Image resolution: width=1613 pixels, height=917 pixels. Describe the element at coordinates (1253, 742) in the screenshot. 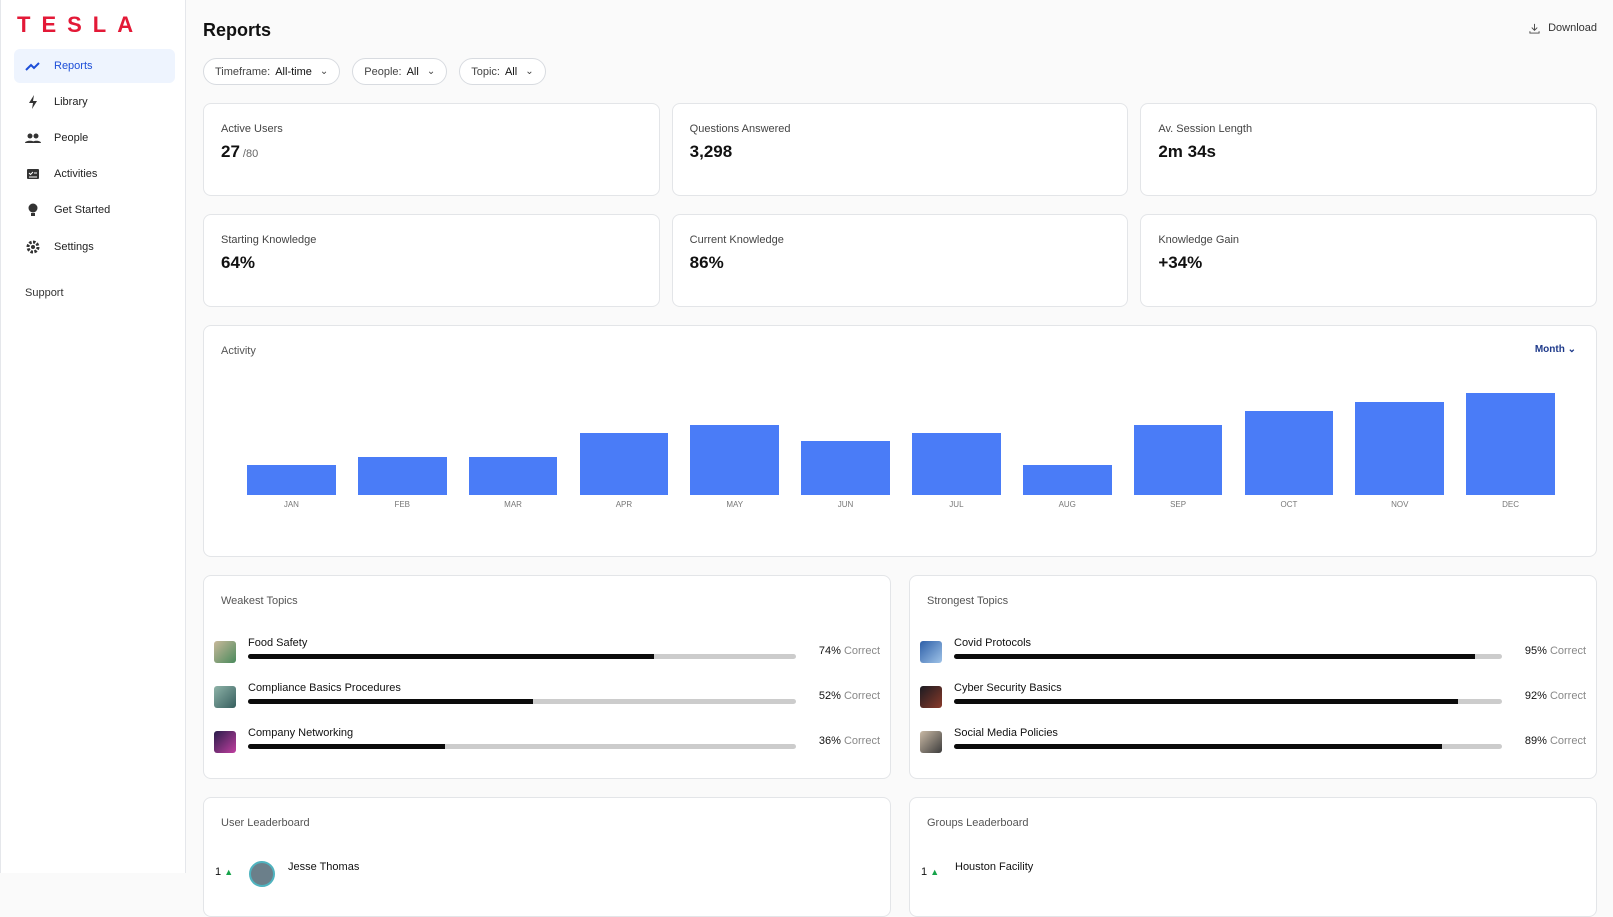

I see `topic-row: Social Media Policies 89% Correct` at that location.